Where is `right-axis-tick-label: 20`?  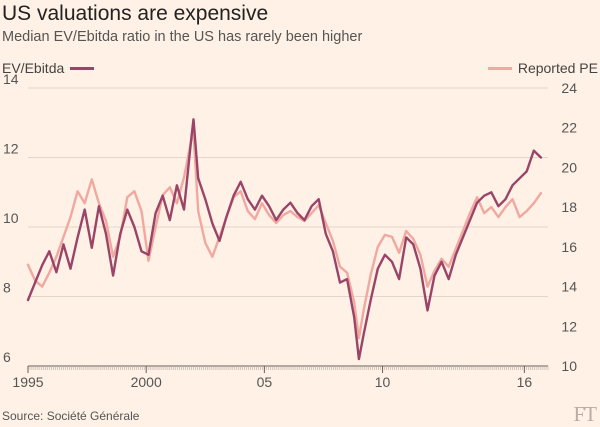 right-axis-tick-label: 20 is located at coordinates (569, 167).